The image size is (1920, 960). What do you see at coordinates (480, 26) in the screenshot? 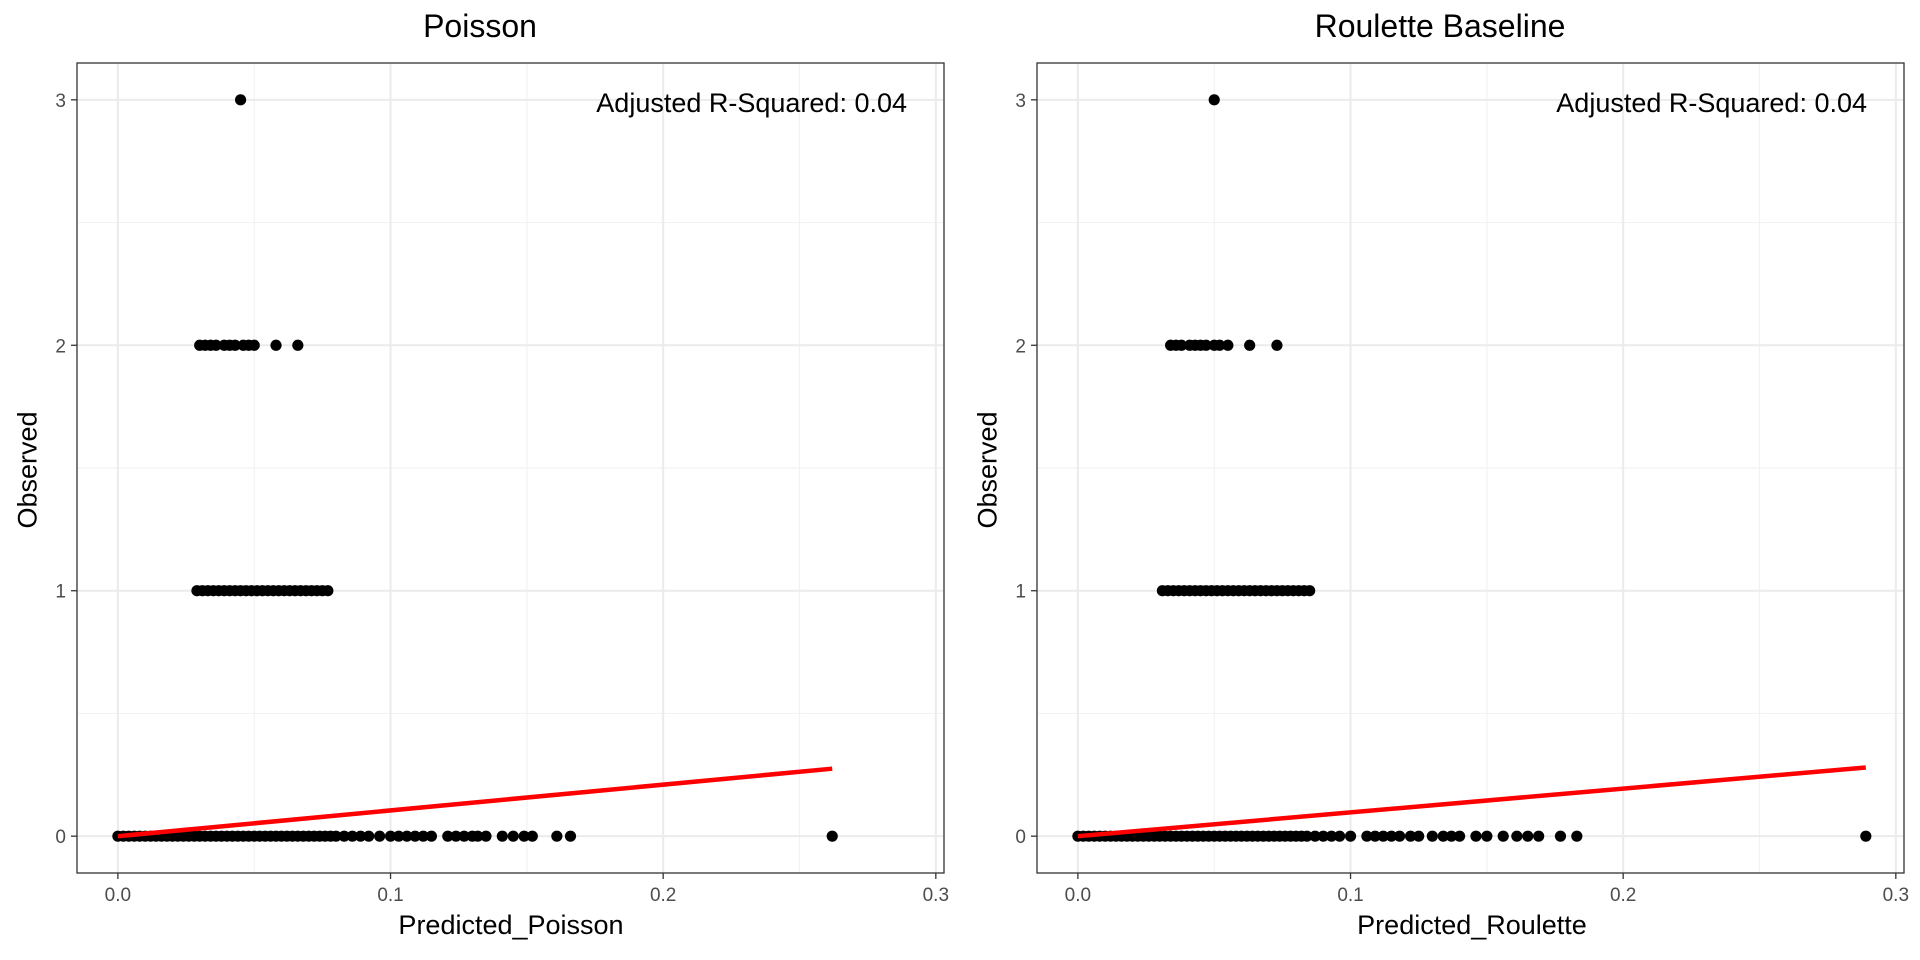
I see `panel-title: Poisson` at bounding box center [480, 26].